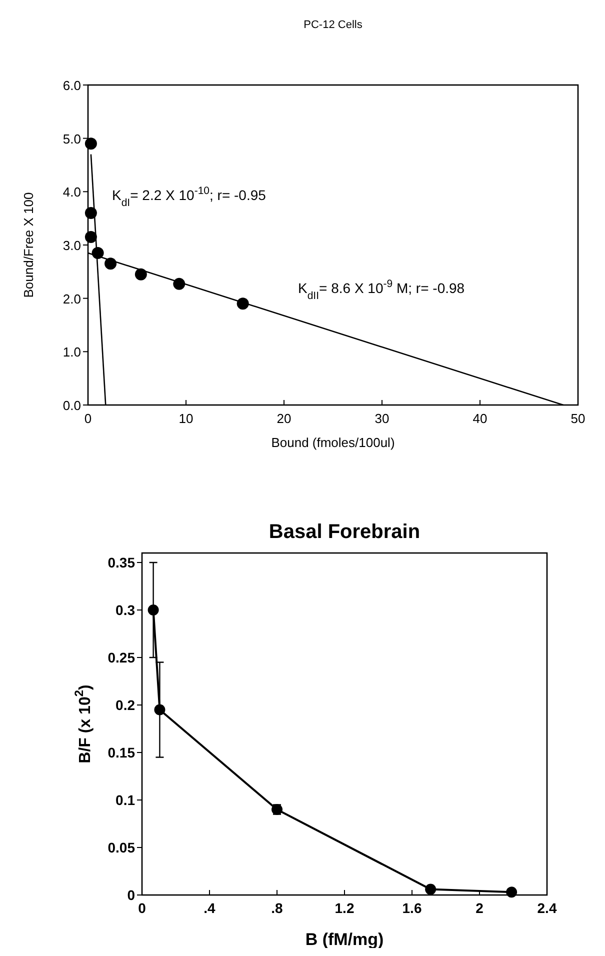 The height and width of the screenshot is (956, 605). I want to click on y-tick-label: 0.15, so click(122, 752).